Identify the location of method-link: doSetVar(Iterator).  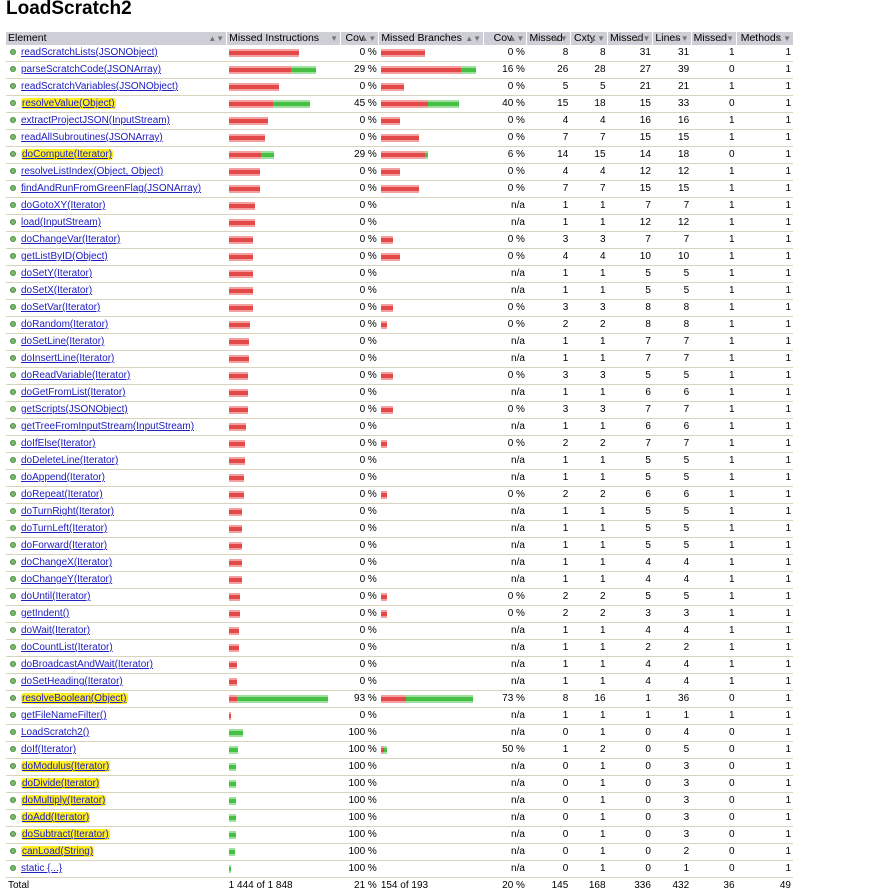
(60, 307).